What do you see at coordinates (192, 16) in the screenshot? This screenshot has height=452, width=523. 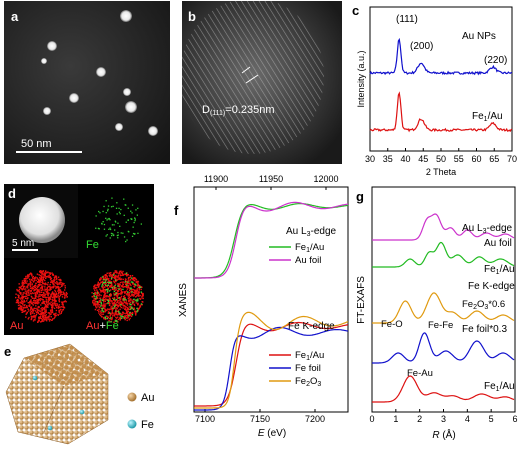 I see `panel-b-label: b` at bounding box center [192, 16].